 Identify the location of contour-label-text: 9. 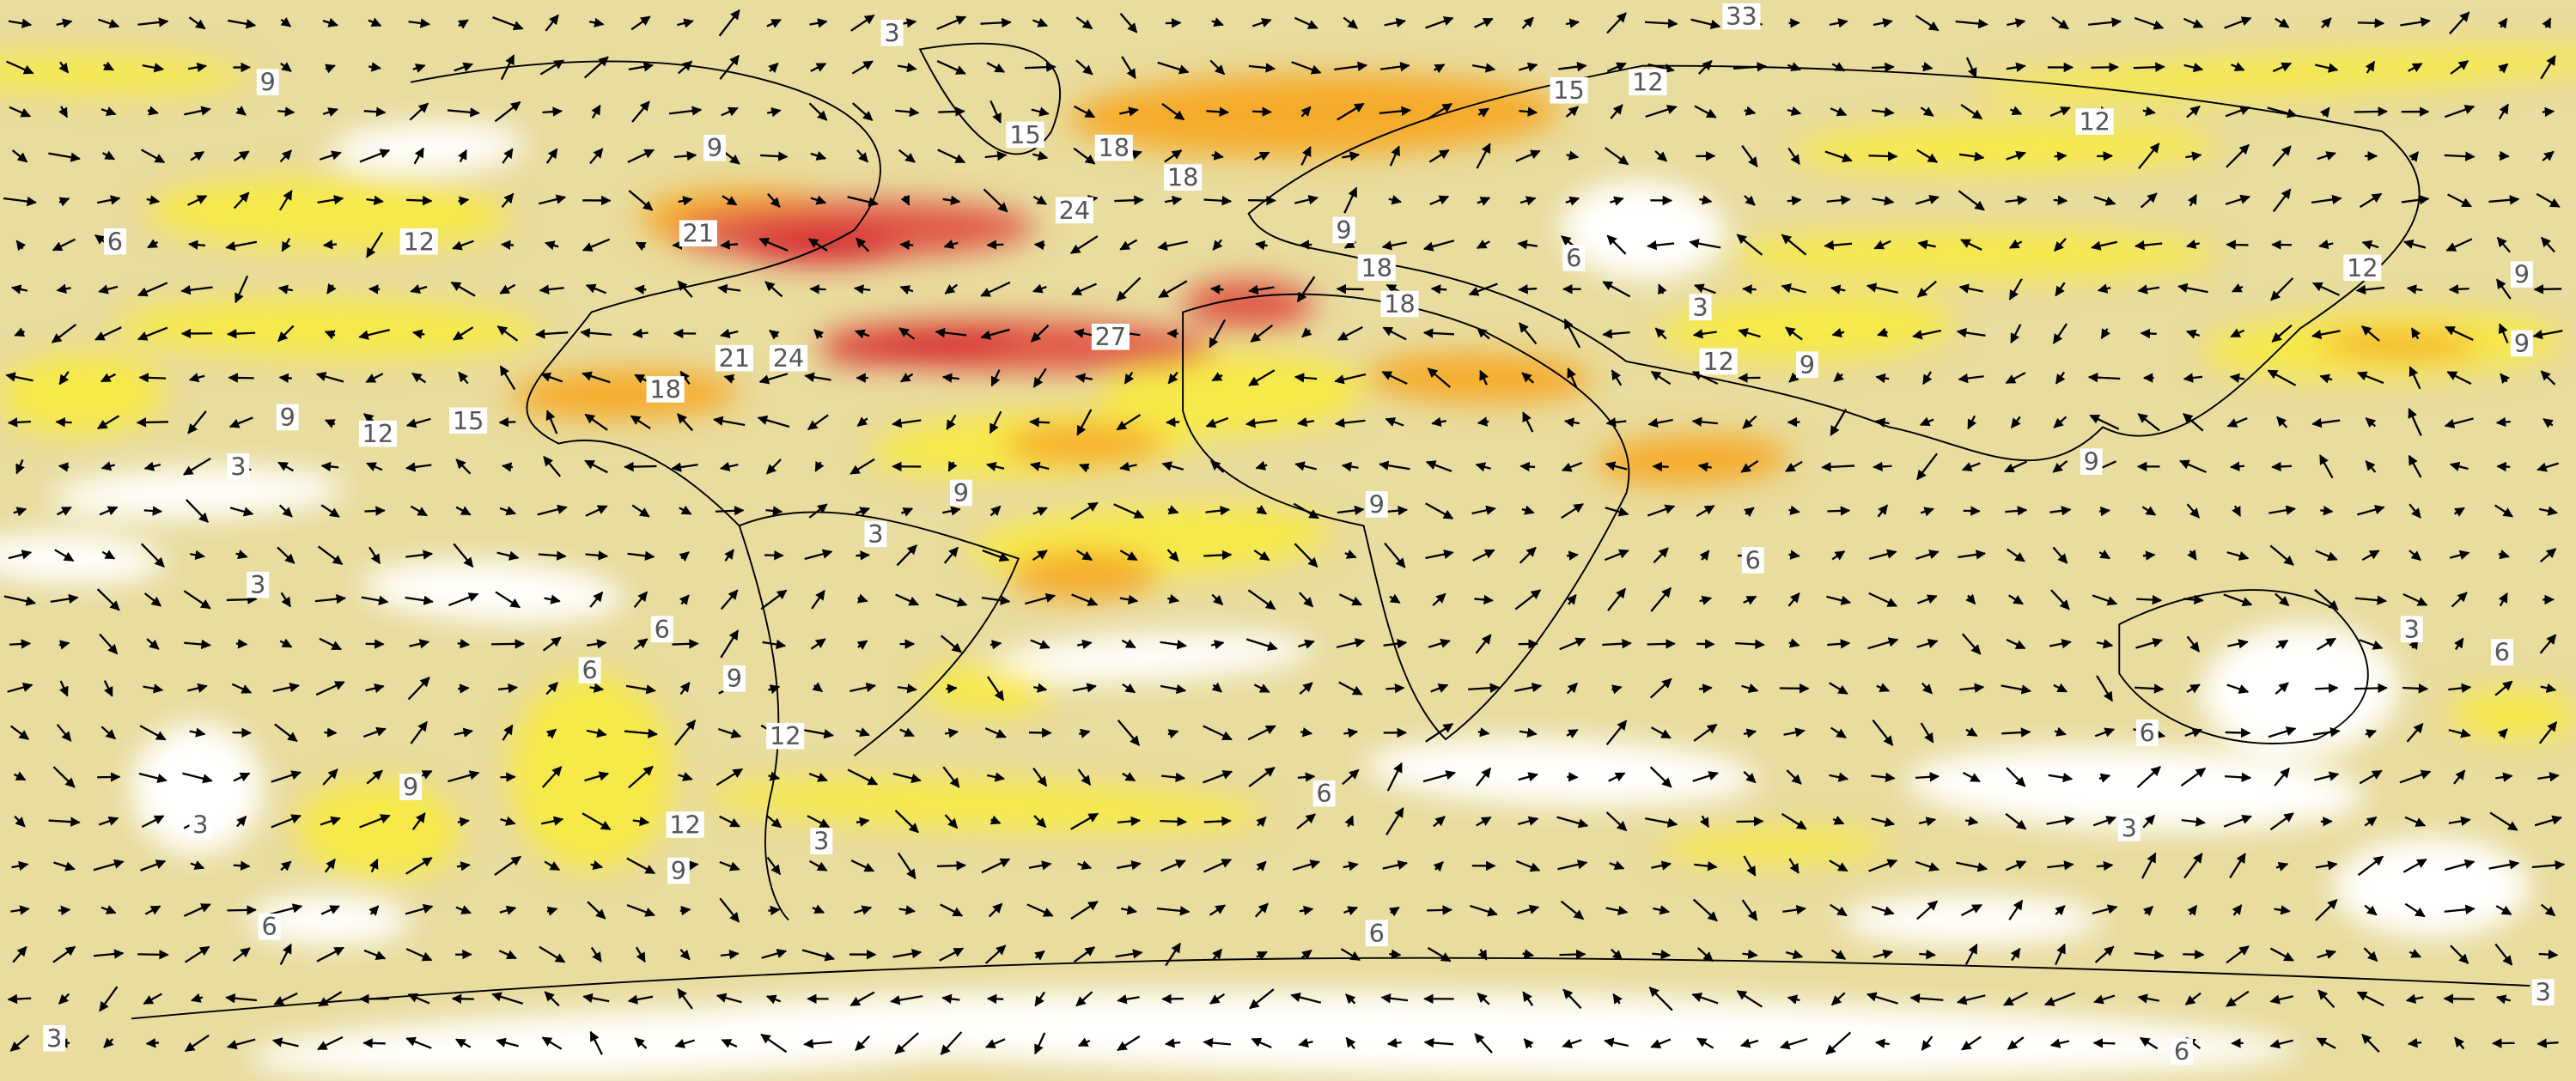
(2522, 343).